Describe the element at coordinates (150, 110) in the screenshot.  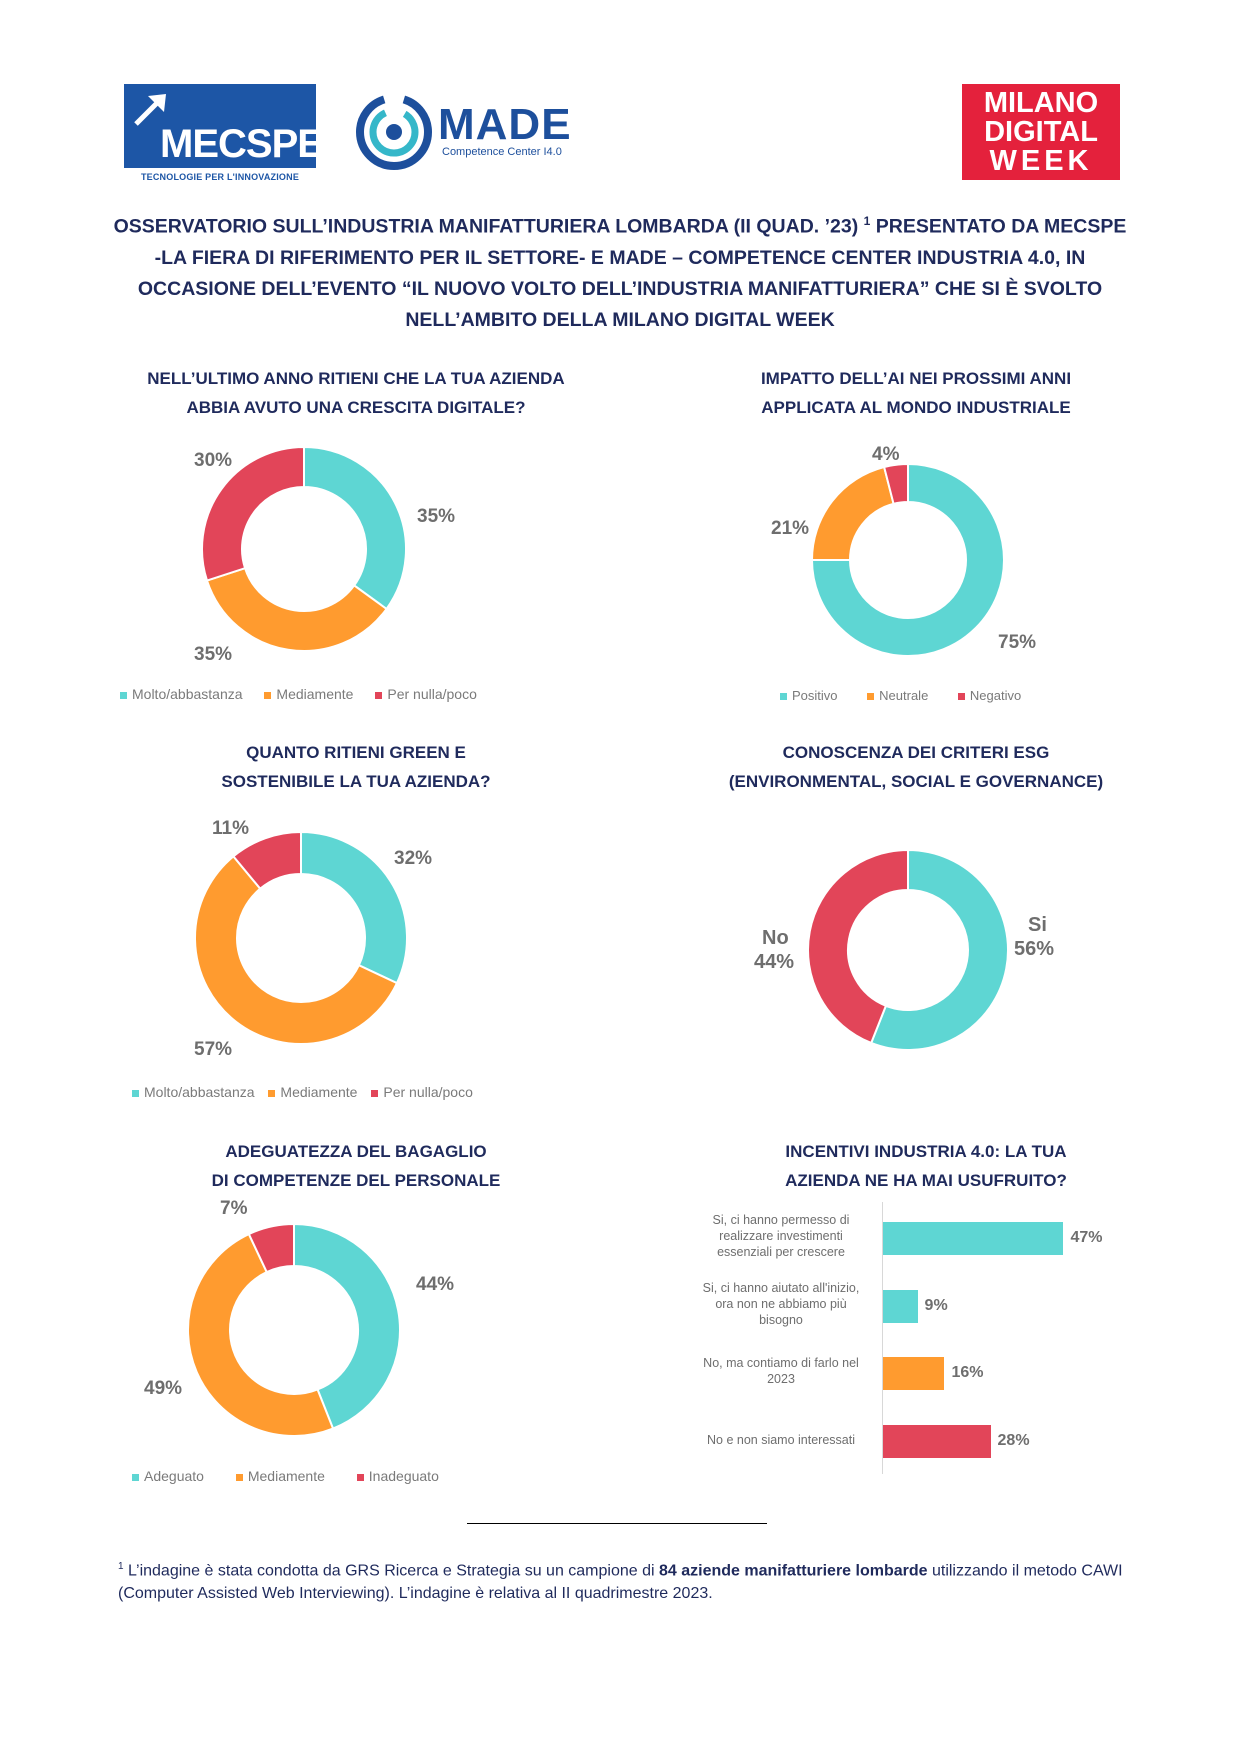
I see `arrow-icon` at that location.